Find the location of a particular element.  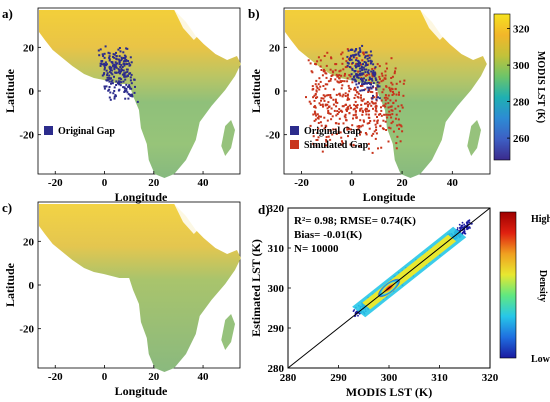

x-tick-label: 290 is located at coordinates (338, 378).